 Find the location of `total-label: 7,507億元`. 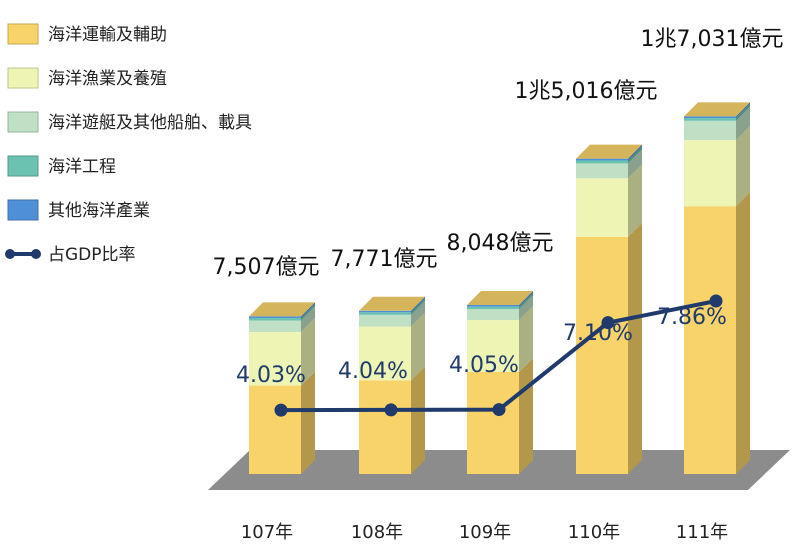

total-label: 7,507億元 is located at coordinates (266, 267).